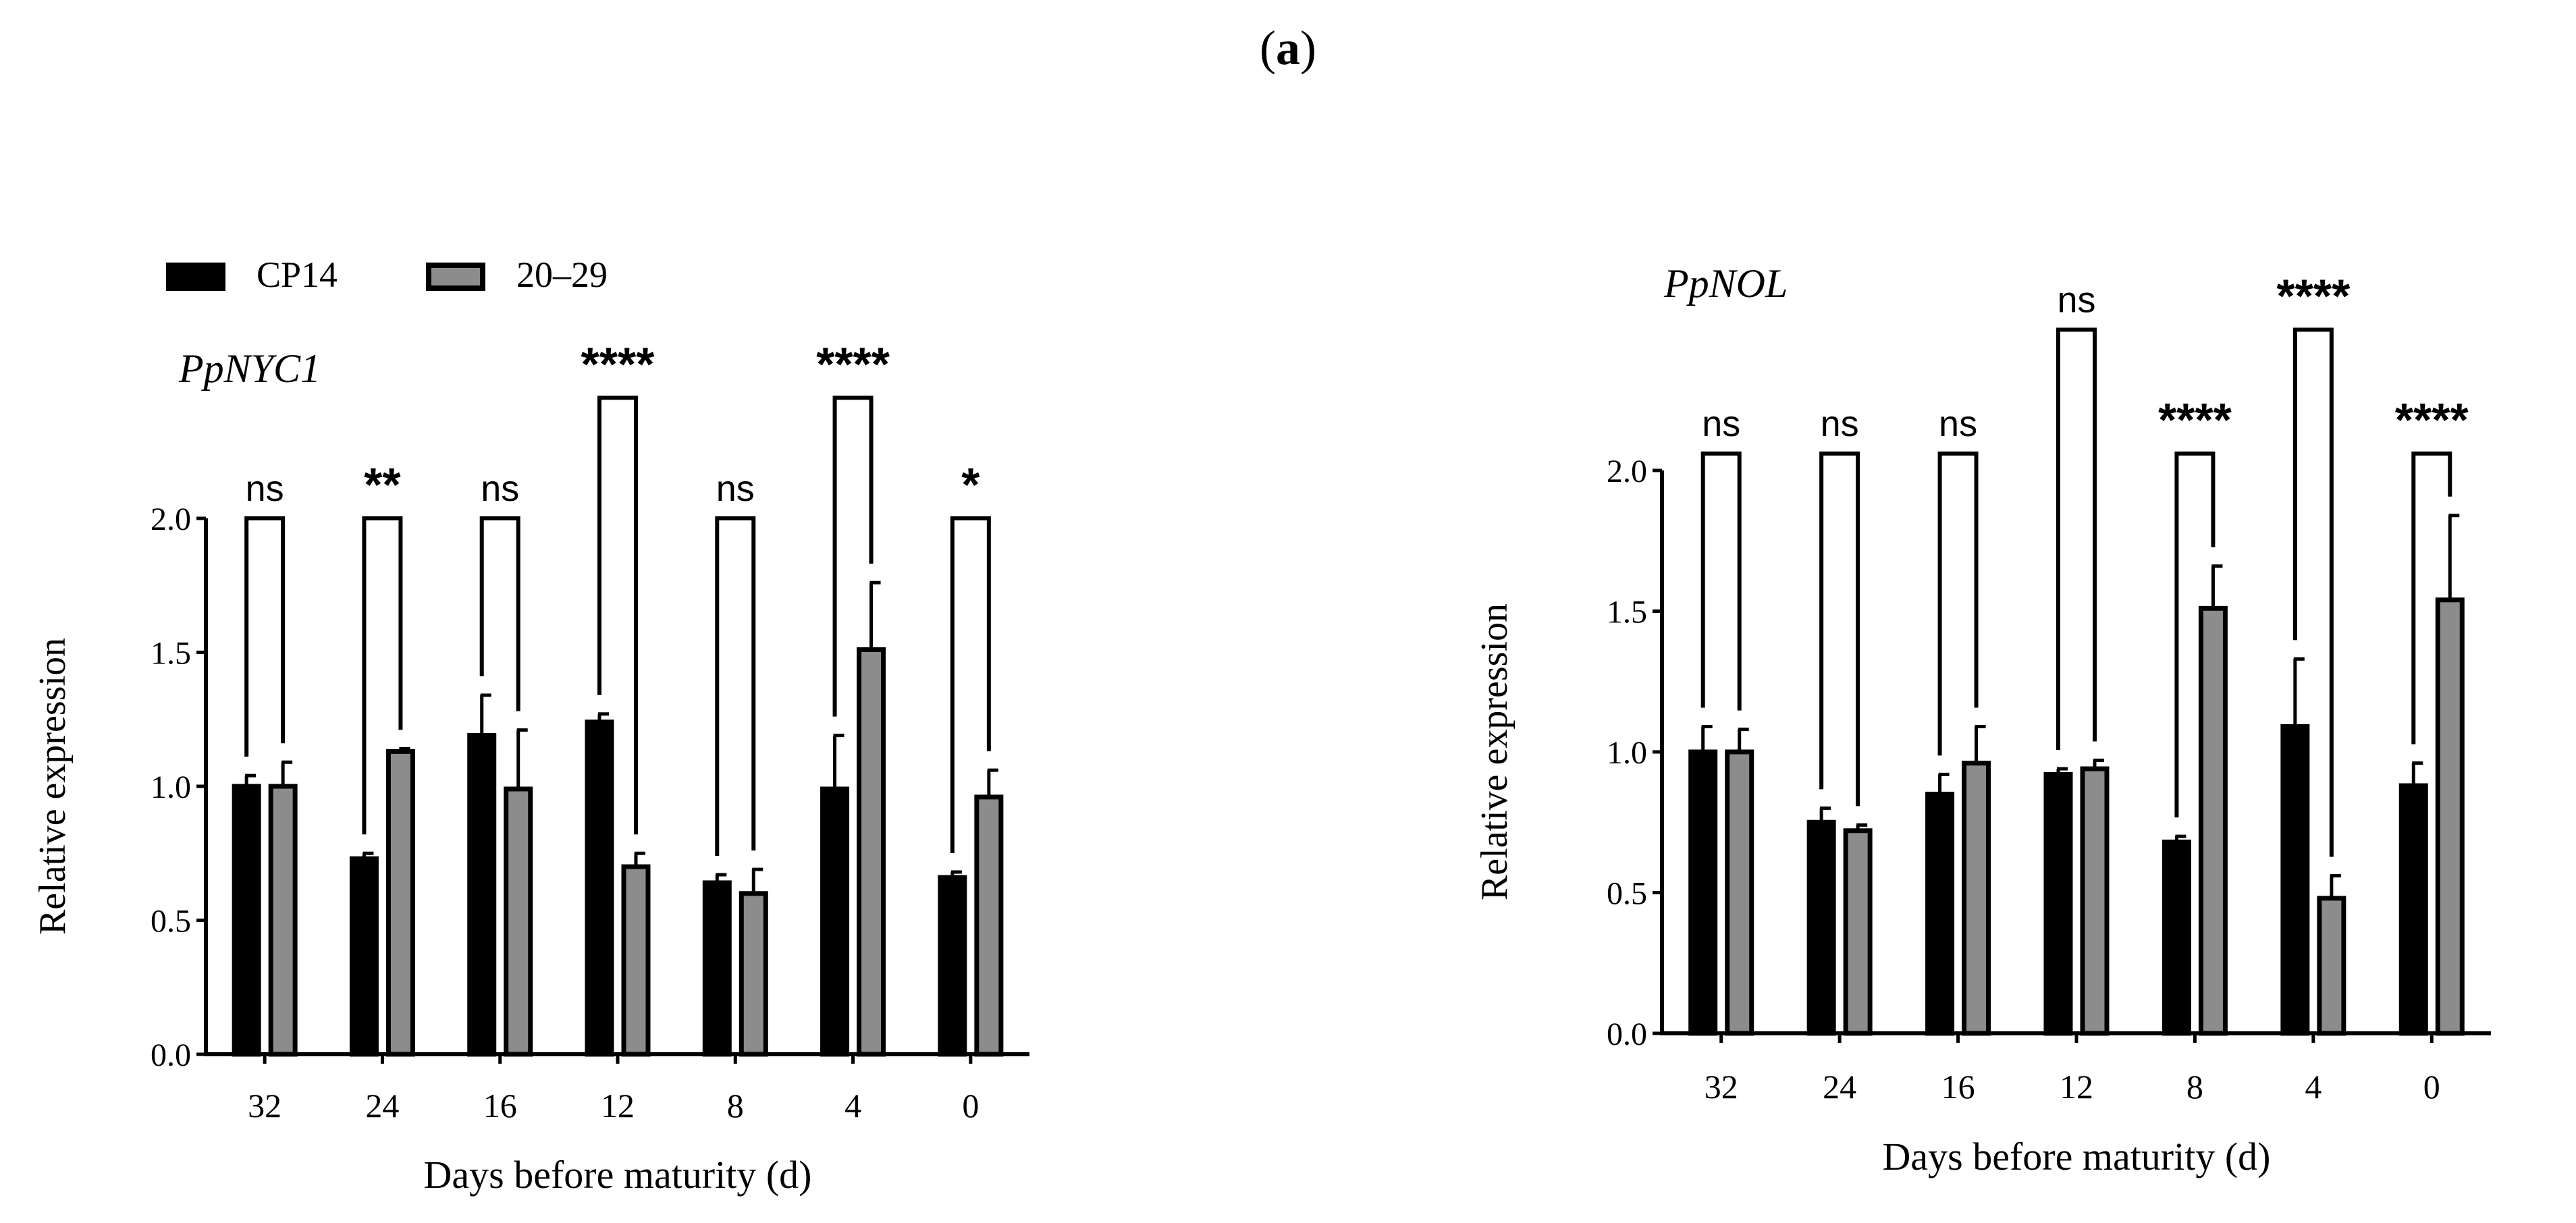 The width and height of the screenshot is (2576, 1223). What do you see at coordinates (1308, 48) in the screenshot?
I see `panel-label-close: )` at bounding box center [1308, 48].